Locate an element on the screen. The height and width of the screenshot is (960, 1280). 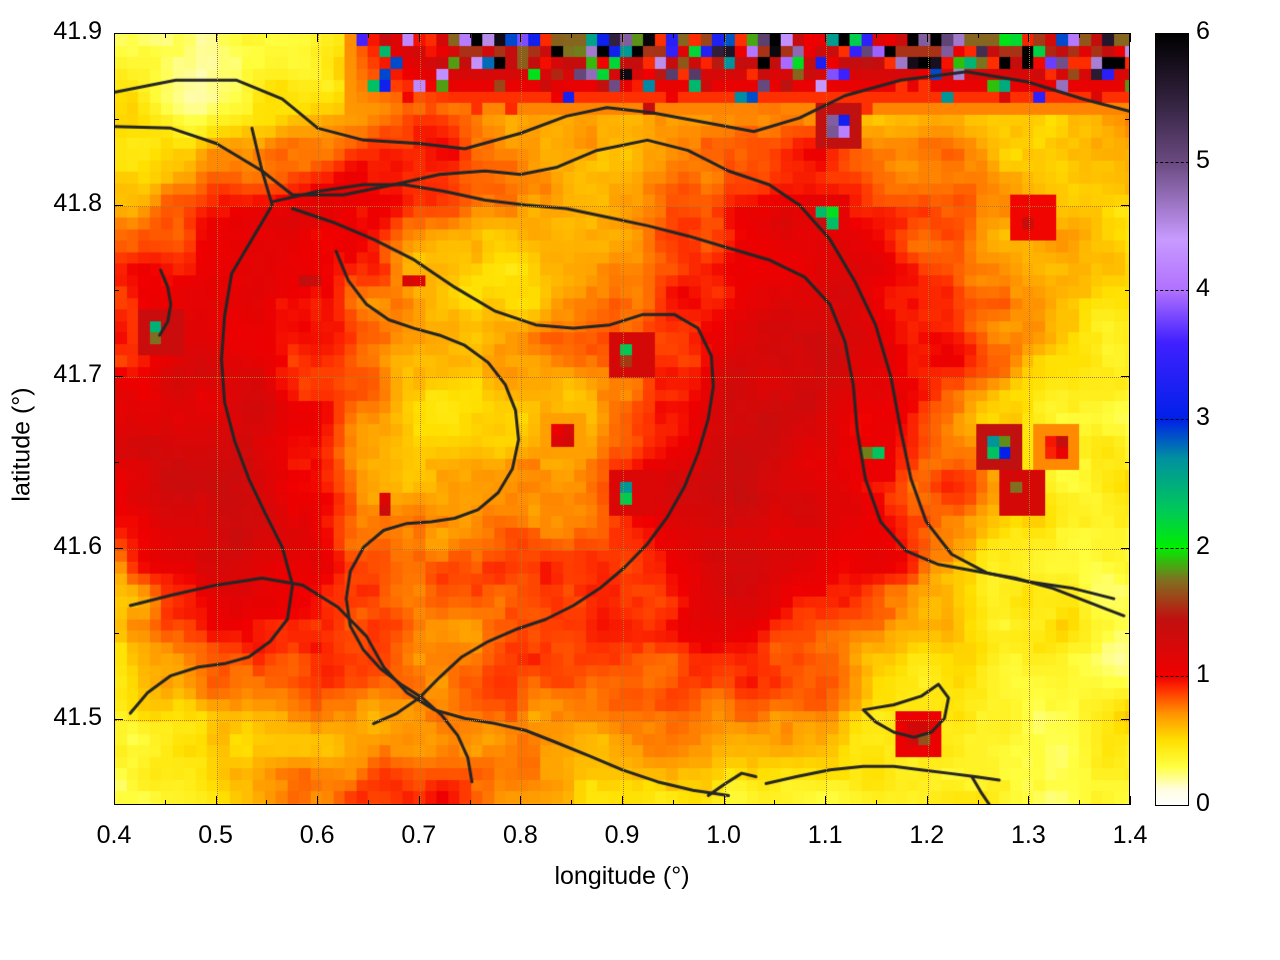
y-tick-label: 41.5 is located at coordinates (77, 717).